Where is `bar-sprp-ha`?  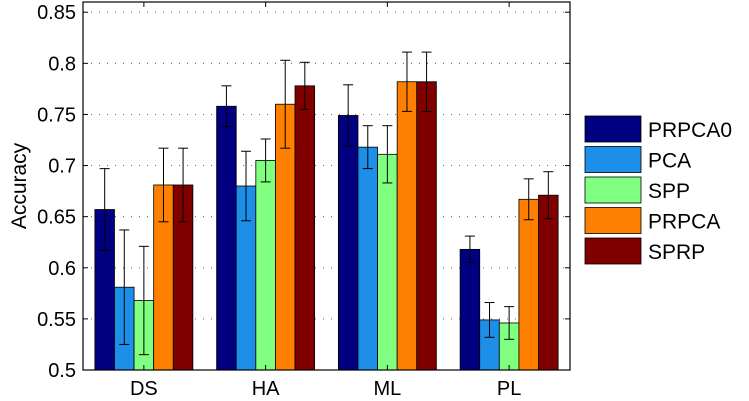
bar-sprp-ha is located at coordinates (305, 228).